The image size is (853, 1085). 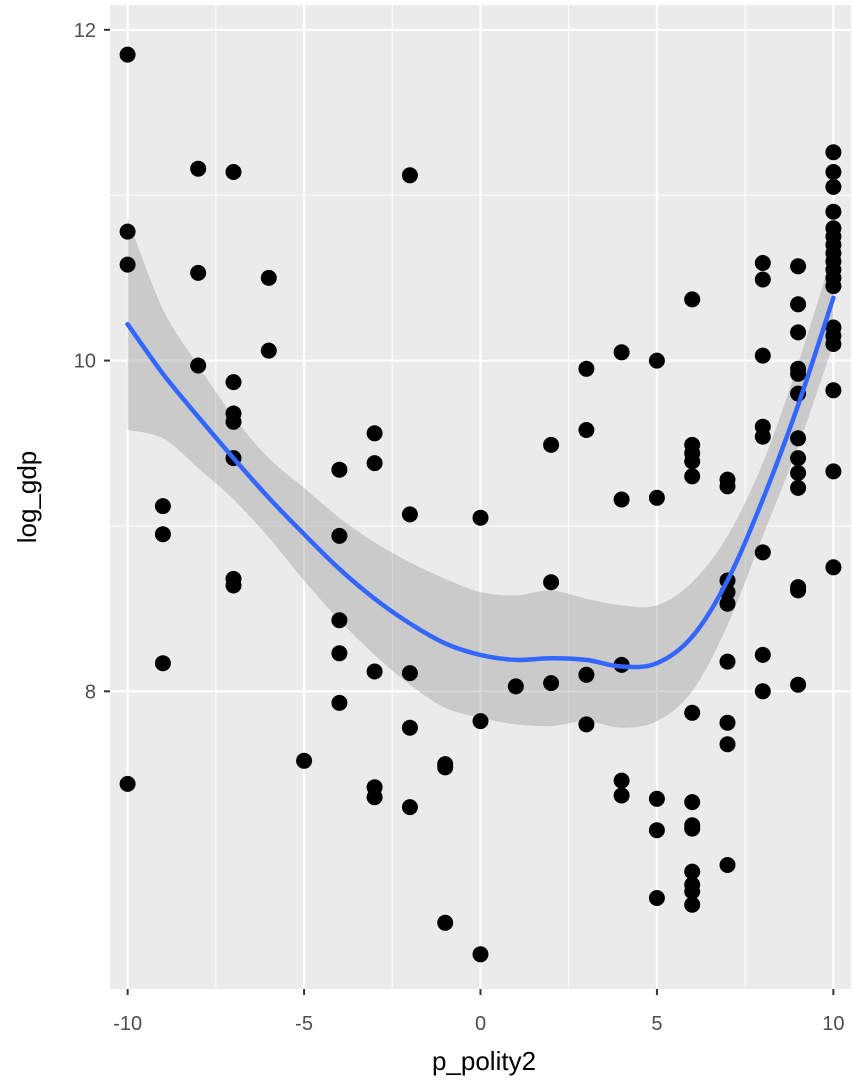 What do you see at coordinates (478, 1012) in the screenshot?
I see `x-axis: -10 -5 0 5 10` at bounding box center [478, 1012].